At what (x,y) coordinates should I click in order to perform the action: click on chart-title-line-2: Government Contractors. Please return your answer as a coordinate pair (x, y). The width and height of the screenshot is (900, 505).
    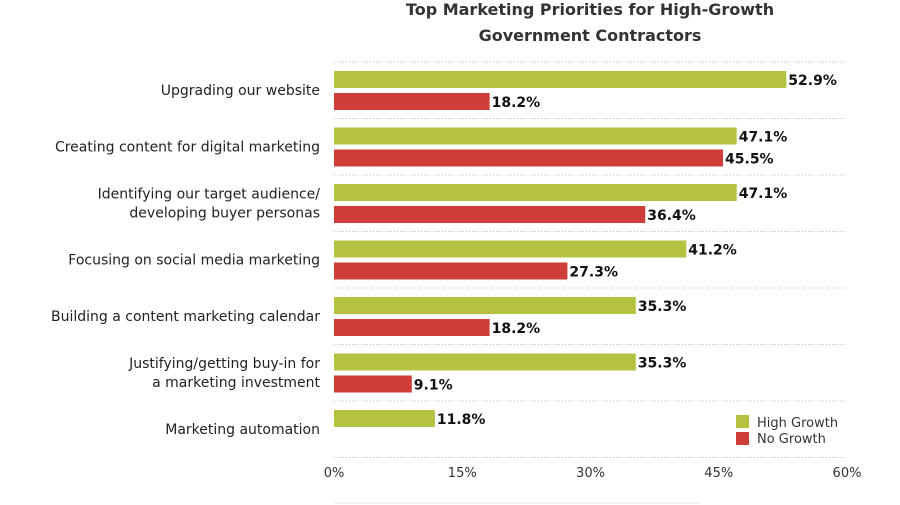
    Looking at the image, I should click on (590, 35).